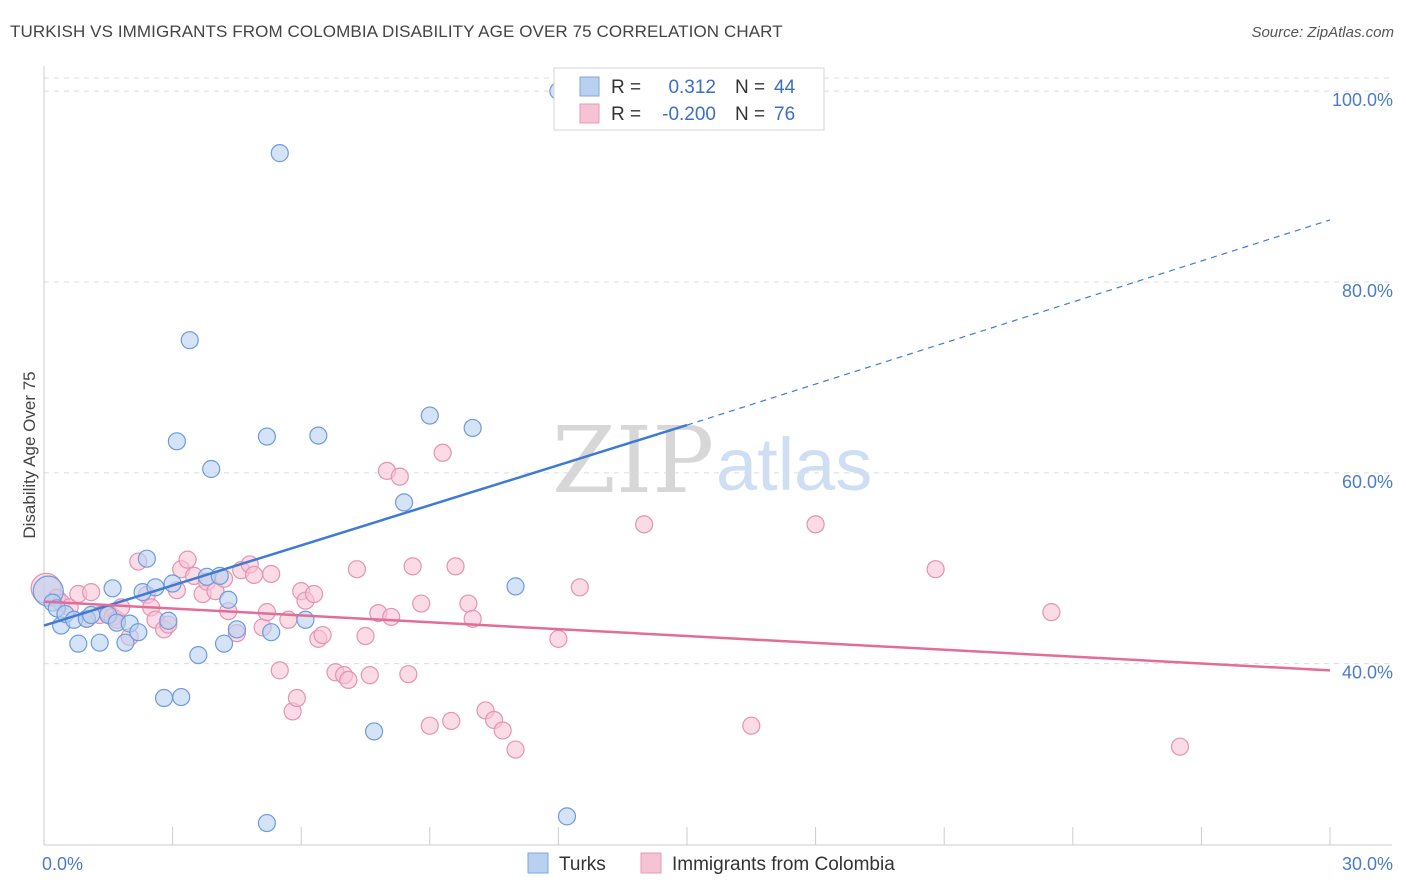 The height and width of the screenshot is (892, 1406). What do you see at coordinates (62, 864) in the screenshot?
I see `x-tick-label-min: 0.0%` at bounding box center [62, 864].